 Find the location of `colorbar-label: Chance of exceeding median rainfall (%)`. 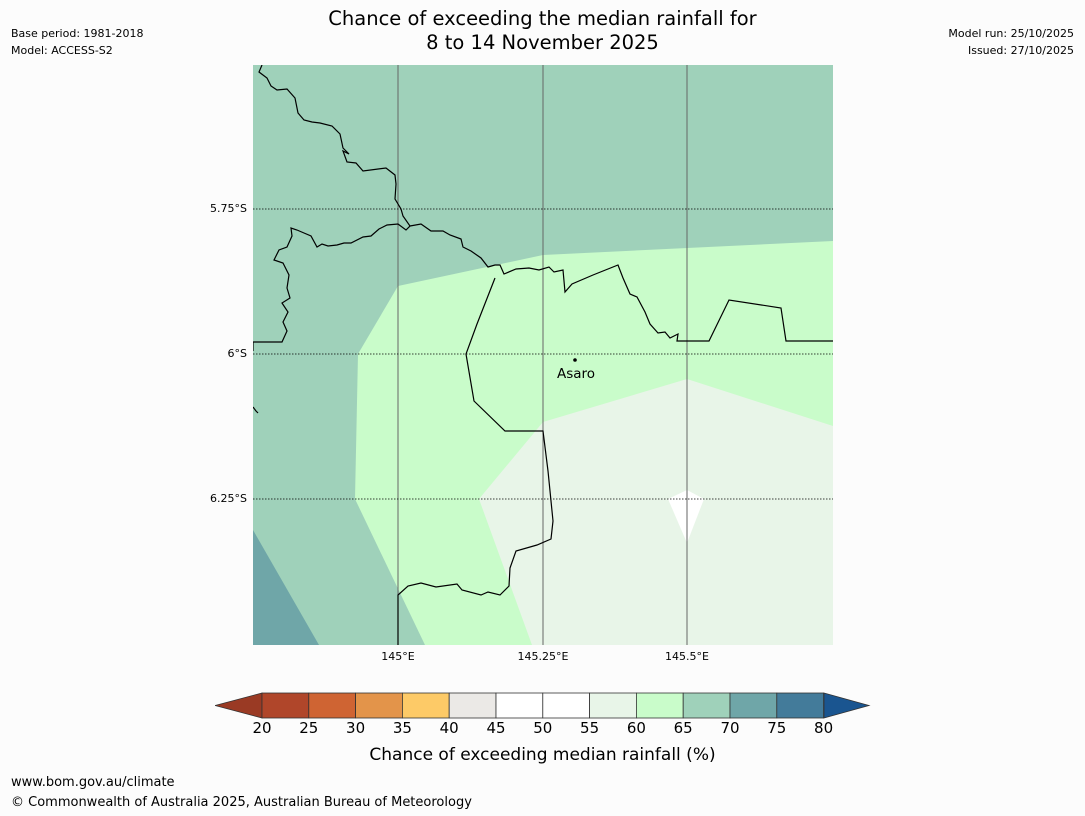

colorbar-label: Chance of exceeding median rainfall (%) is located at coordinates (542, 755).